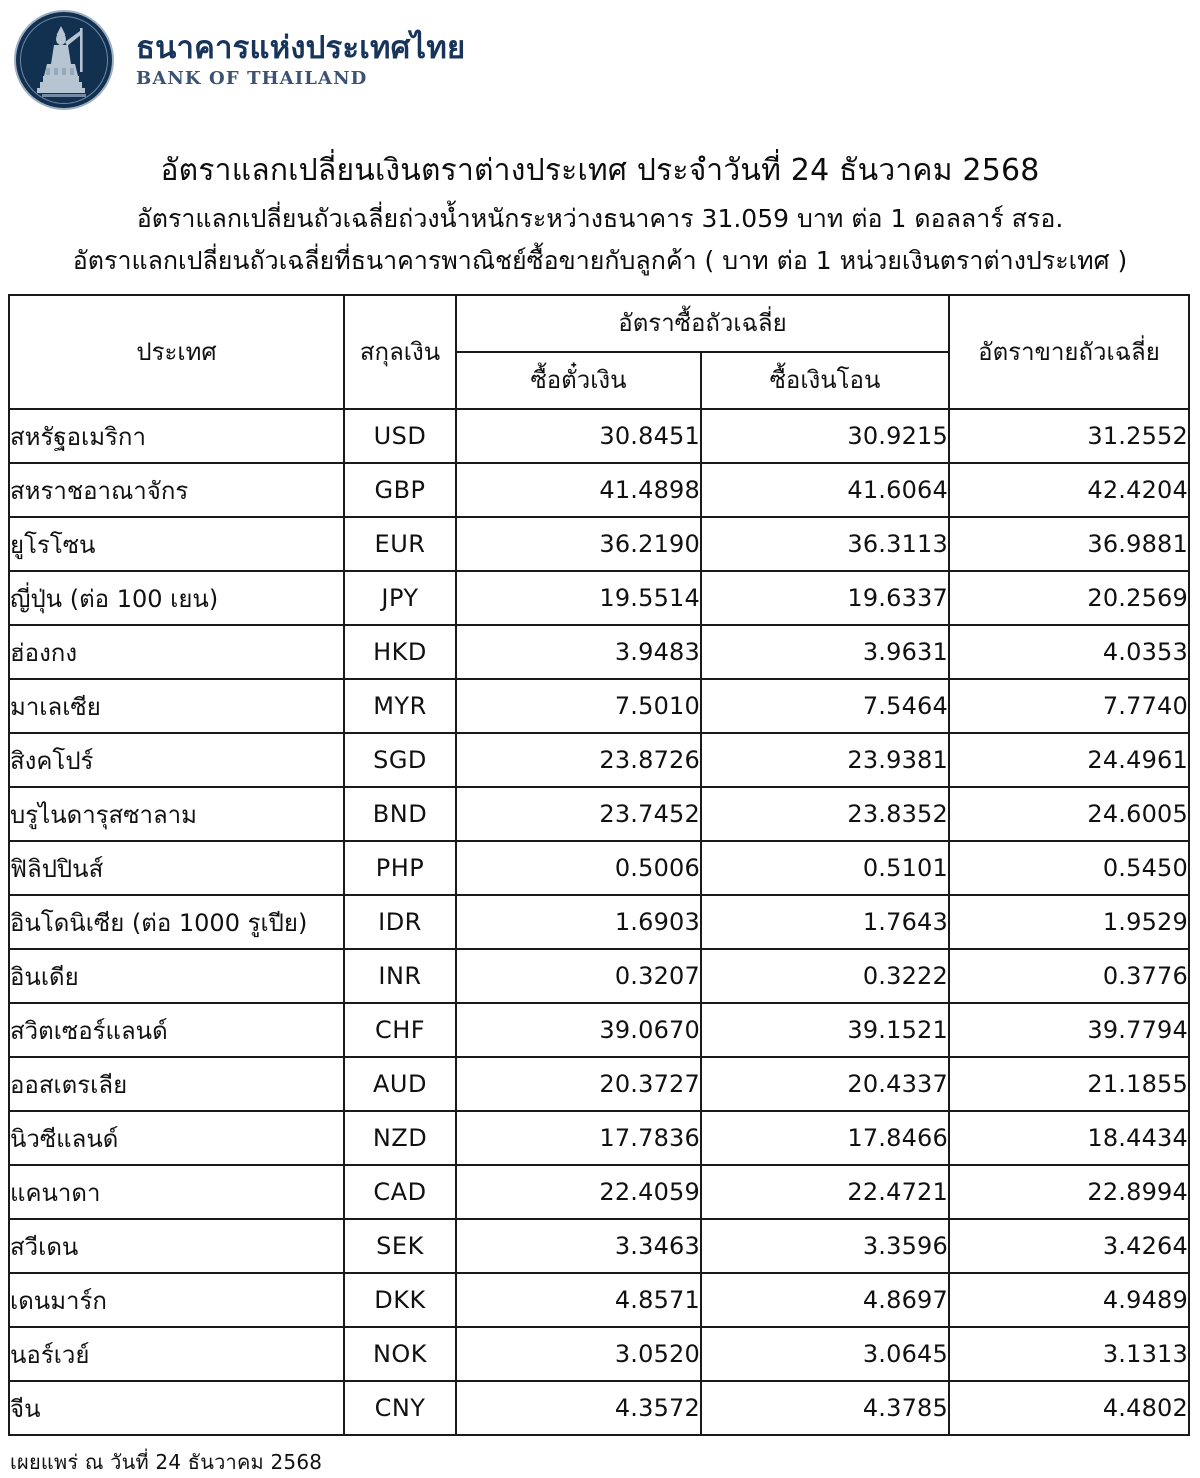  I want to click on cell-buy-transfer: 3.0645, so click(825, 1354).